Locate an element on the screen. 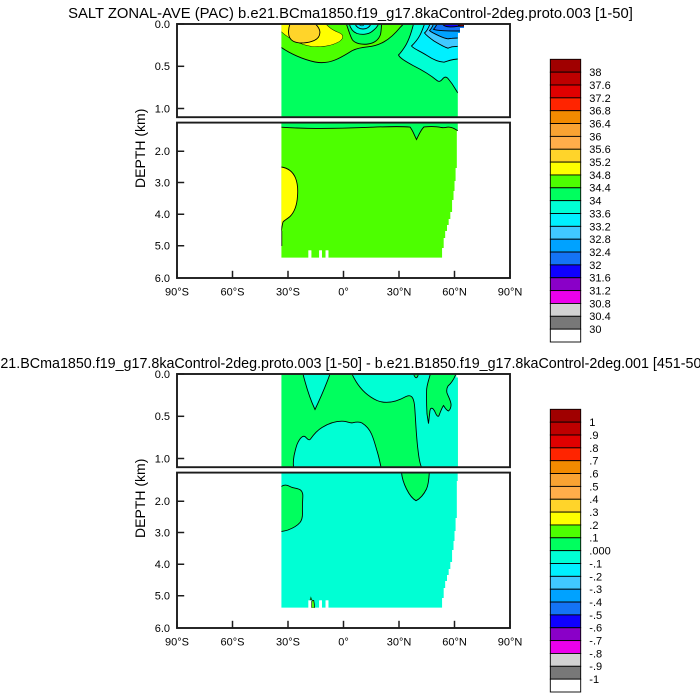 This screenshot has width=700, height=700. svg-text: .4 is located at coordinates (593, 500).